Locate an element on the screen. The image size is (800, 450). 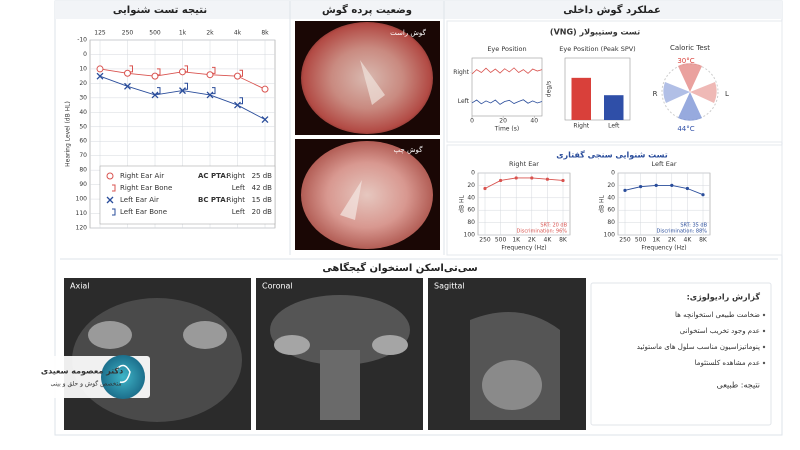
caloric-ring is located at coordinates (690, 92).